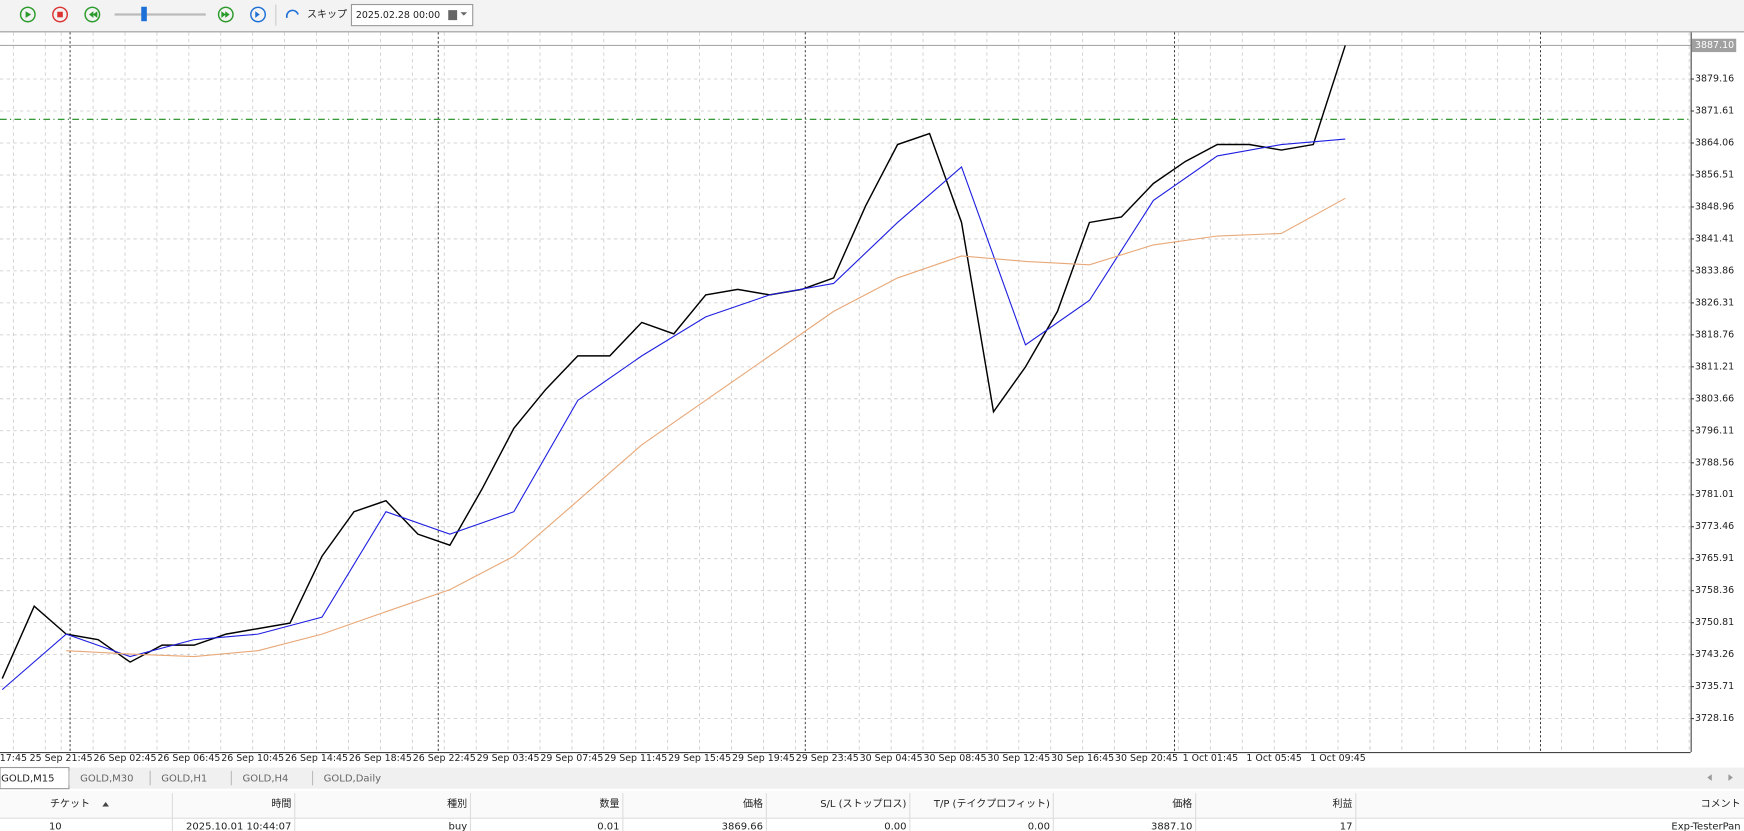 The image size is (1744, 831). I want to click on faster-icon, so click(225, 14).